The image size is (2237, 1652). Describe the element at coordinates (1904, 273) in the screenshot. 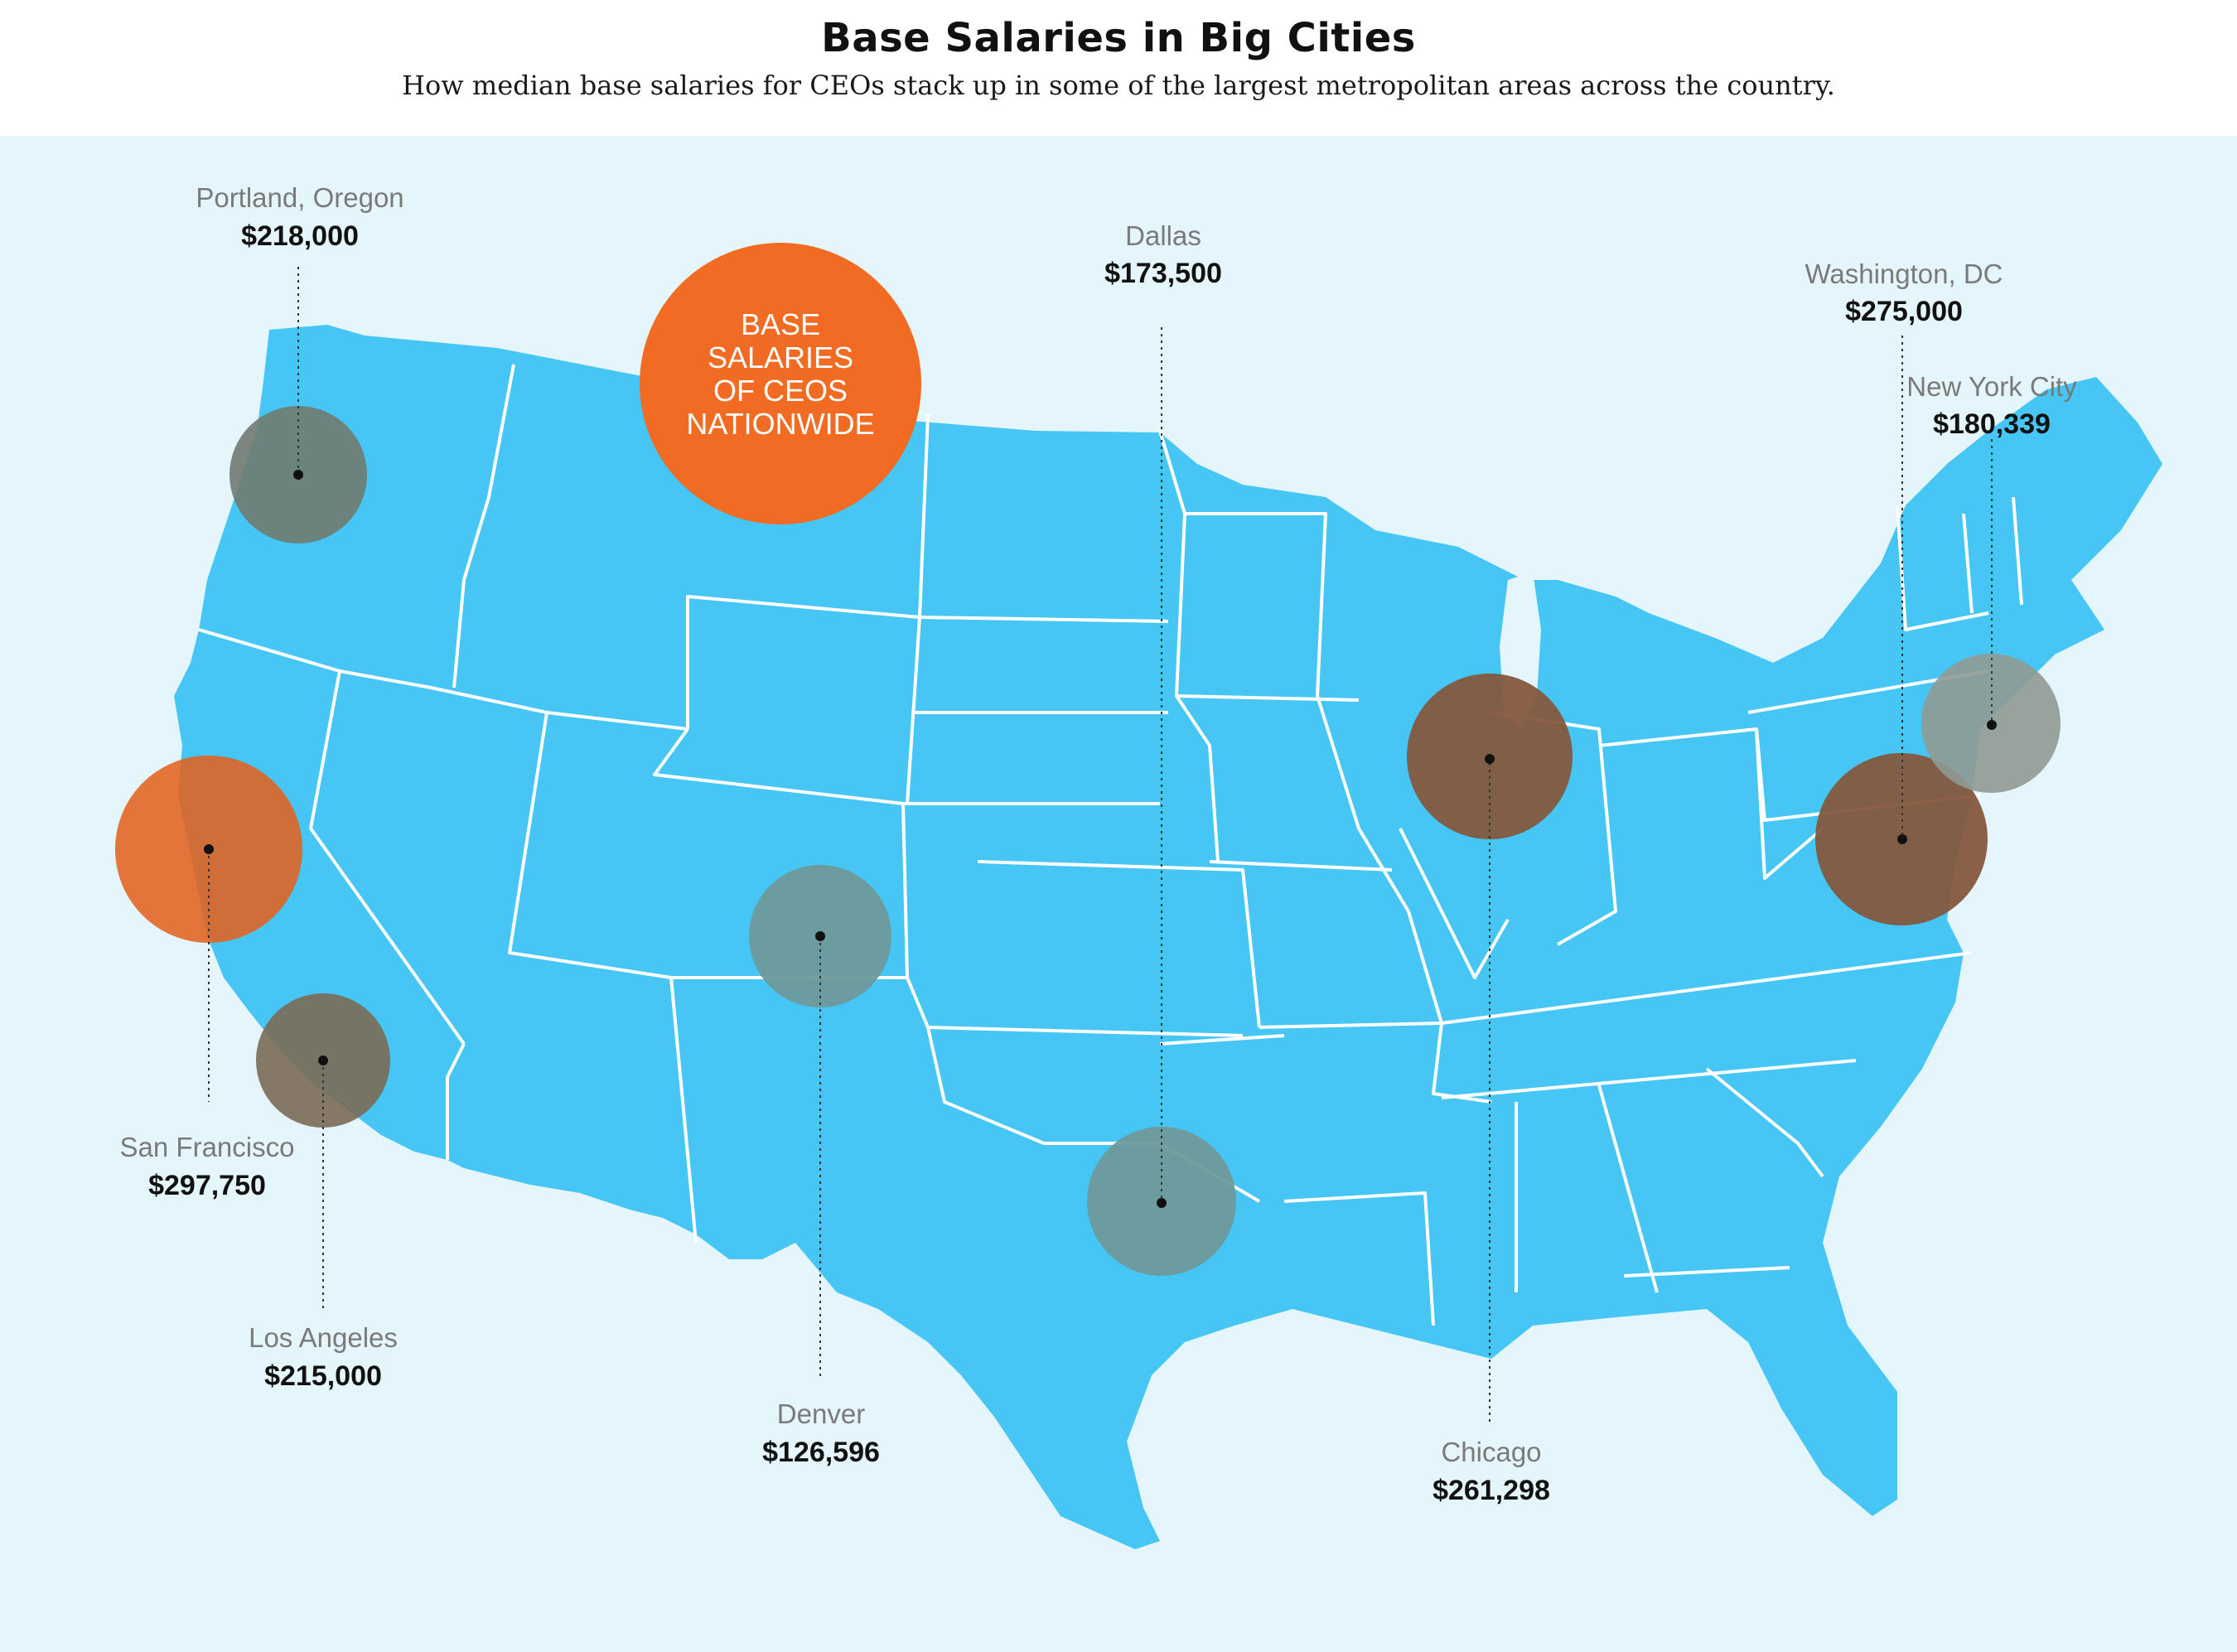

I see `label-washington-dc-name: Washington, DC` at that location.